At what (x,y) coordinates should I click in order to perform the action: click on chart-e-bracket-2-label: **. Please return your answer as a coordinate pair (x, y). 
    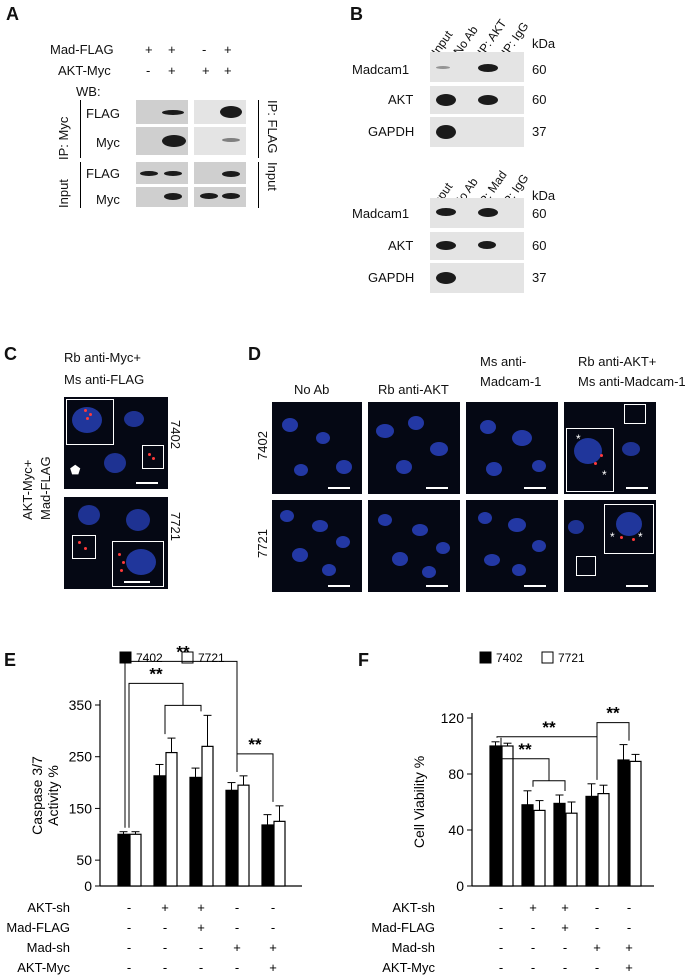
    Looking at the image, I should click on (183, 651).